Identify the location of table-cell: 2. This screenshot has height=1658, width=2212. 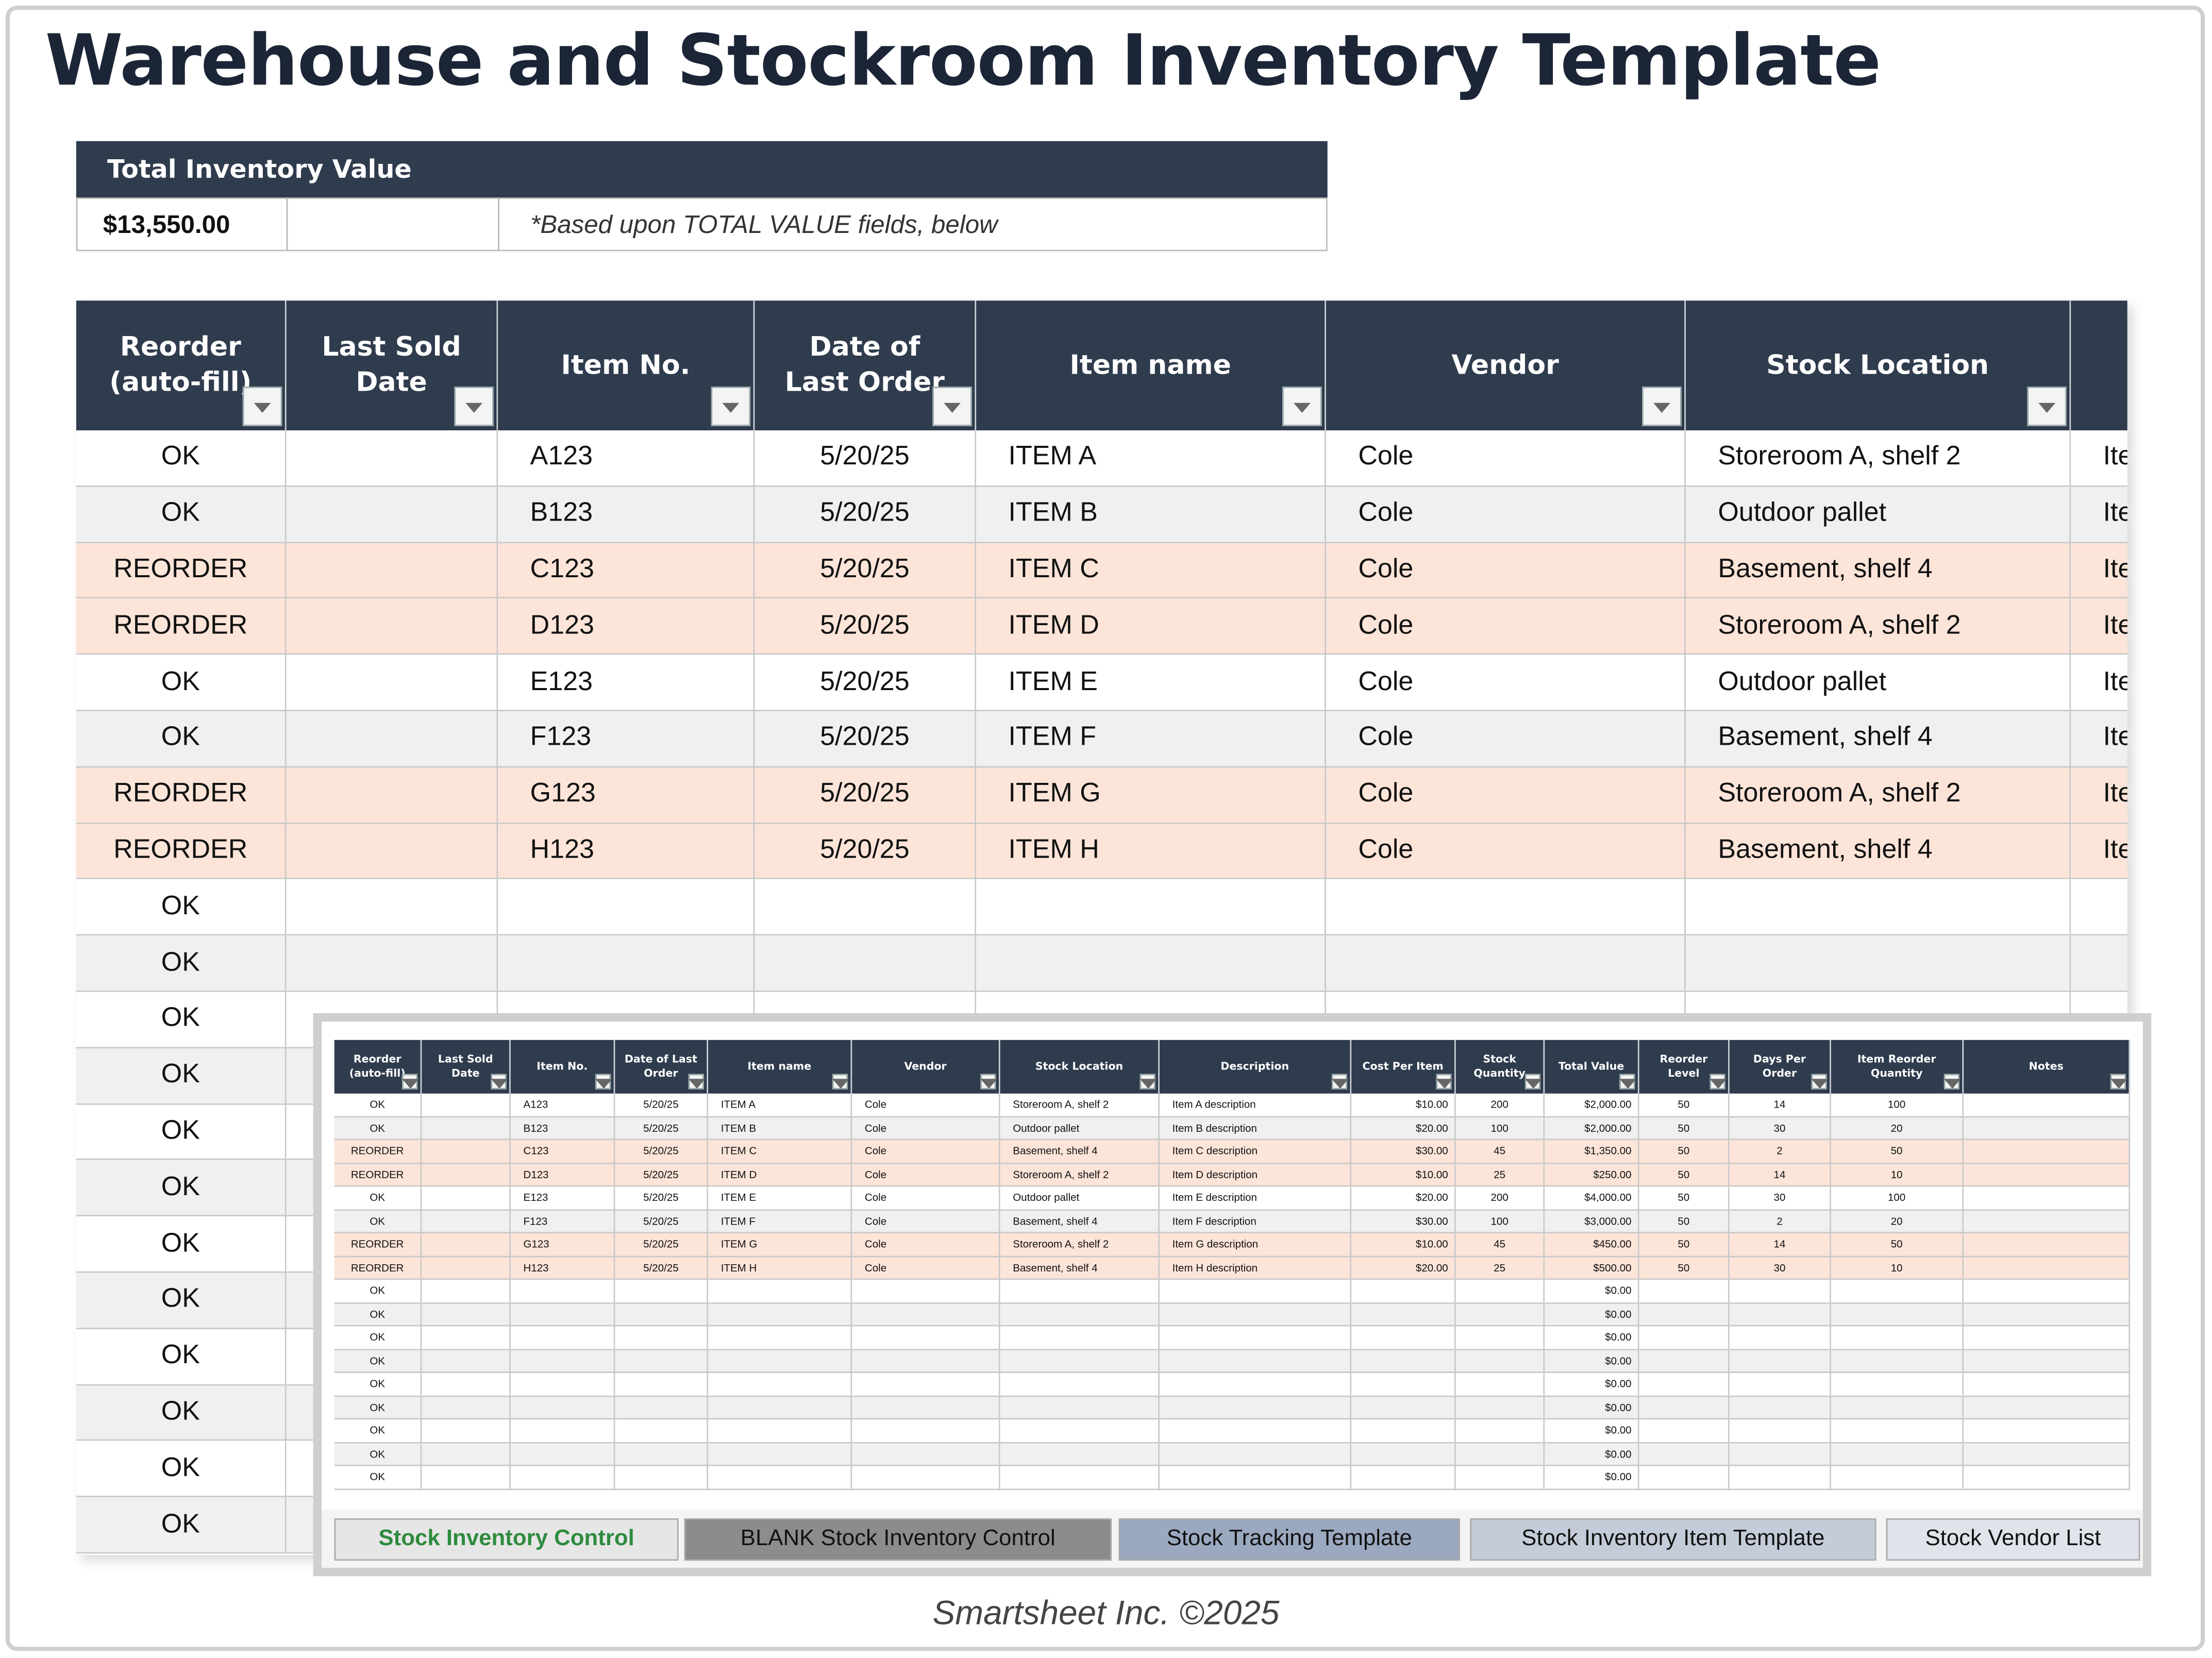
(1780, 1152).